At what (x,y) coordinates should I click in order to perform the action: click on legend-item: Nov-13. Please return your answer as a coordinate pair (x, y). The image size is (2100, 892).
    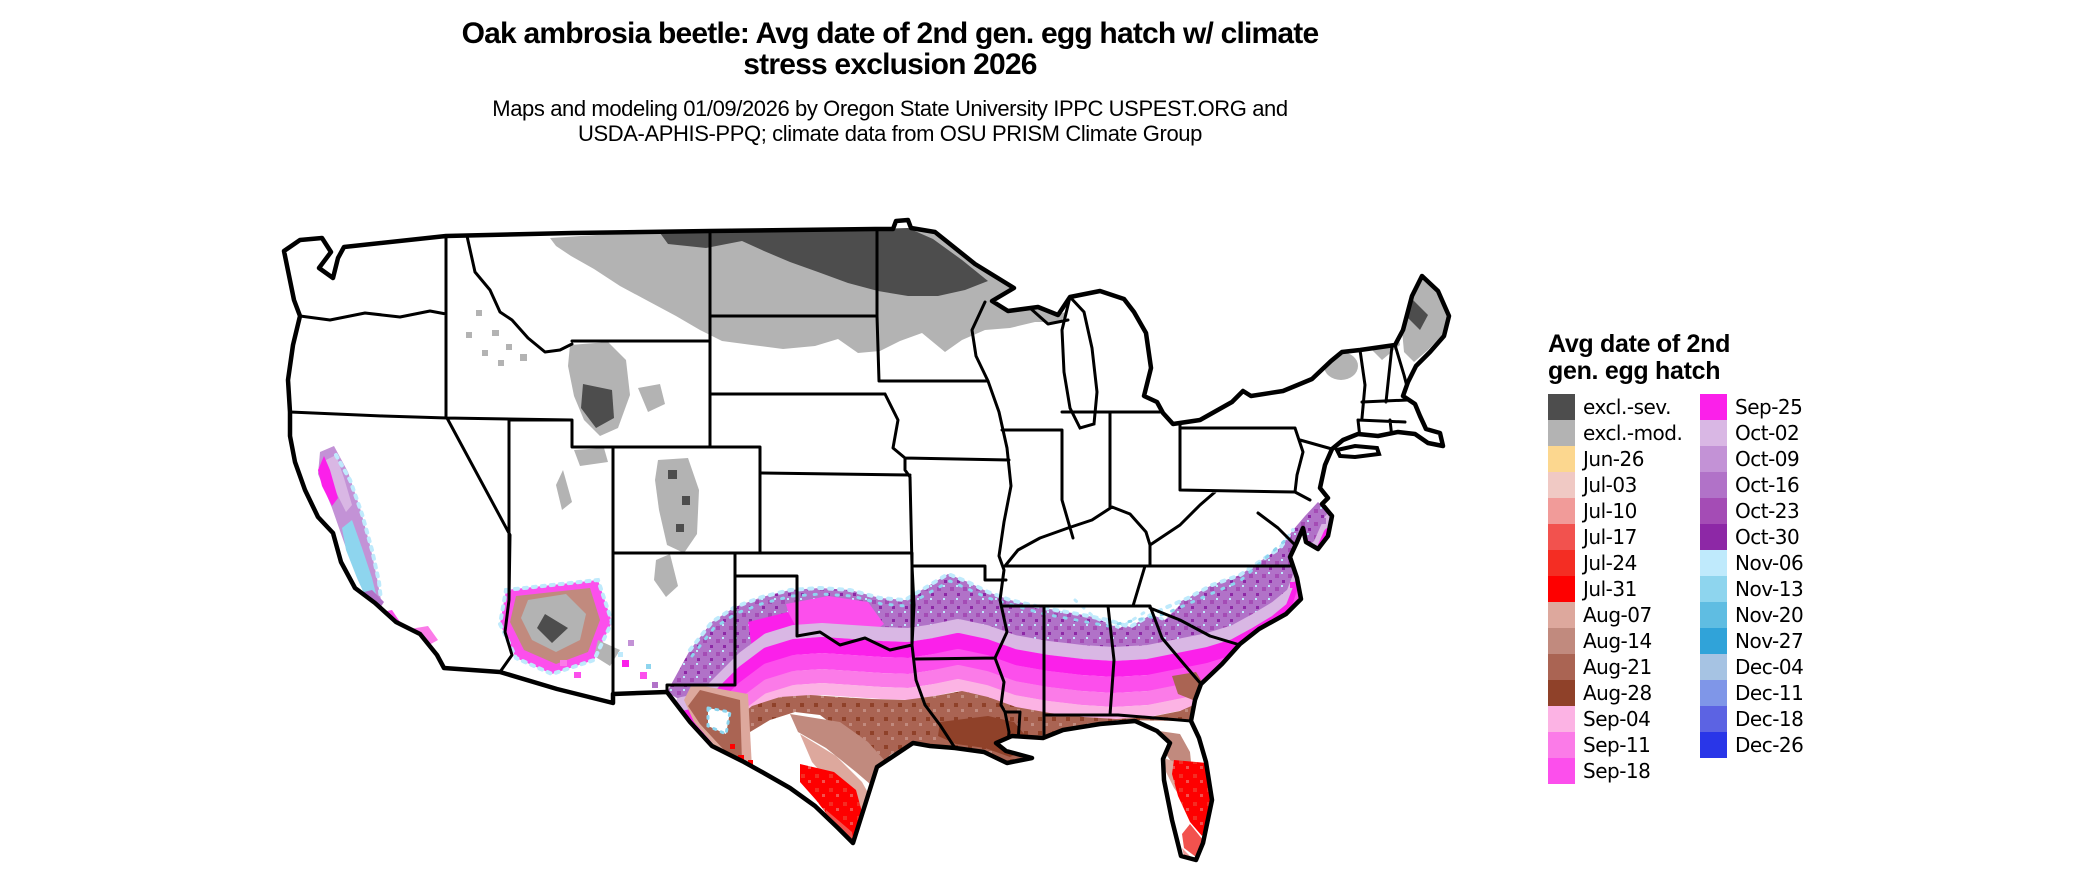
    Looking at the image, I should click on (1776, 589).